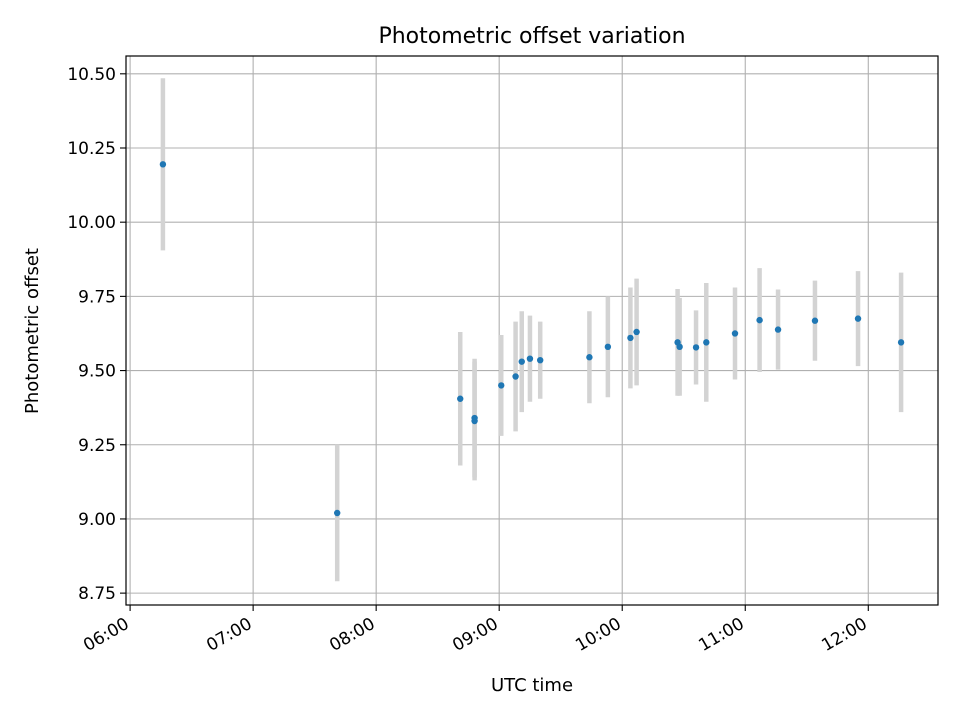 This screenshot has width=960, height=720. Describe the element at coordinates (32, 331) in the screenshot. I see `y-axis-label: Photometric offset` at that location.